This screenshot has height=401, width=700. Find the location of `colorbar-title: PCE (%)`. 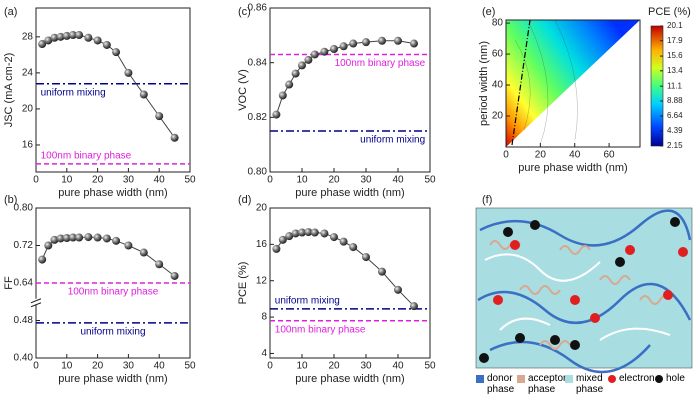

colorbar-title: PCE (%) is located at coordinates (669, 12).